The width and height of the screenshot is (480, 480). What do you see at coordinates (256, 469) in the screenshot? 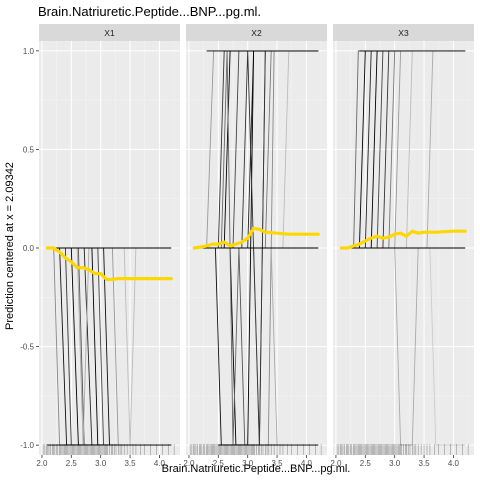
I see `x-axis-title: Brain.Natriuretic.Peptide...BNP...pg.ml.` at bounding box center [256, 469].